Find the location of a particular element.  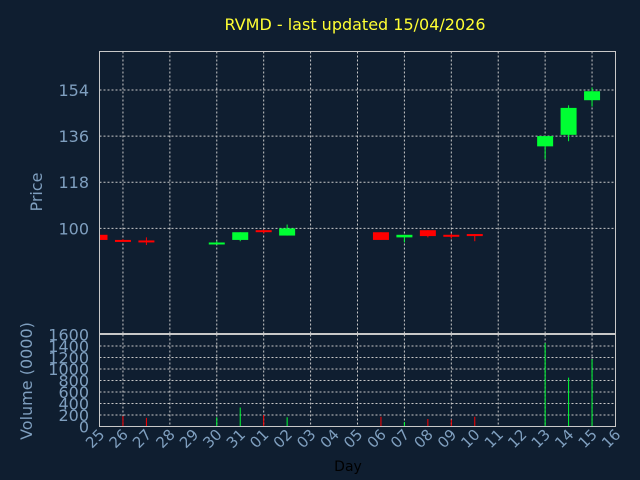

price-tick-label: 154 is located at coordinates (73, 90).